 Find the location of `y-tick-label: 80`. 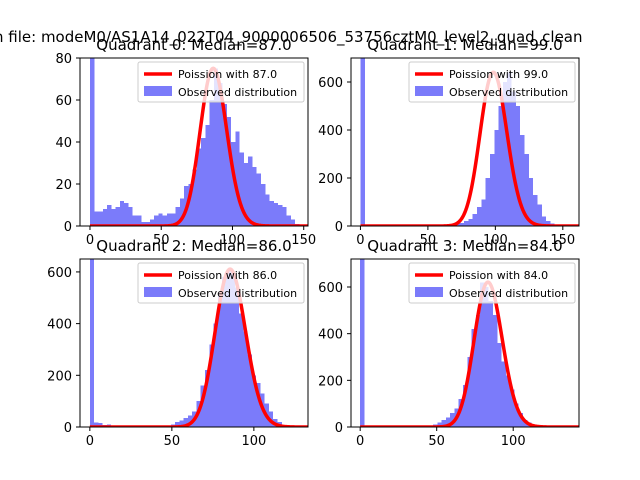

y-tick-label: 80 is located at coordinates (63, 59).